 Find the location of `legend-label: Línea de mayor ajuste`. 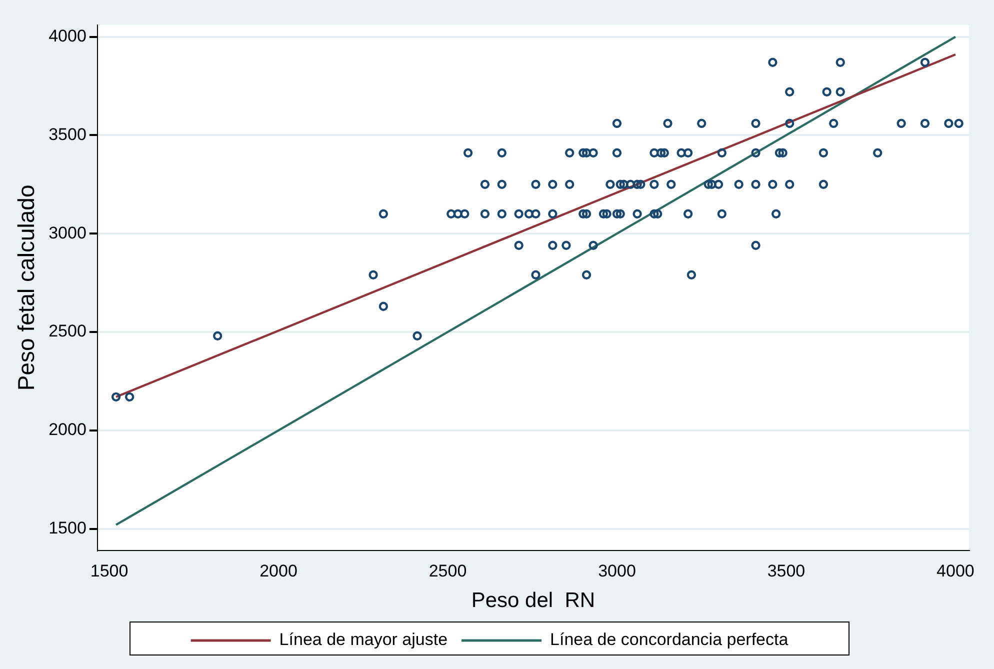

legend-label: Línea de mayor ajuste is located at coordinates (363, 640).